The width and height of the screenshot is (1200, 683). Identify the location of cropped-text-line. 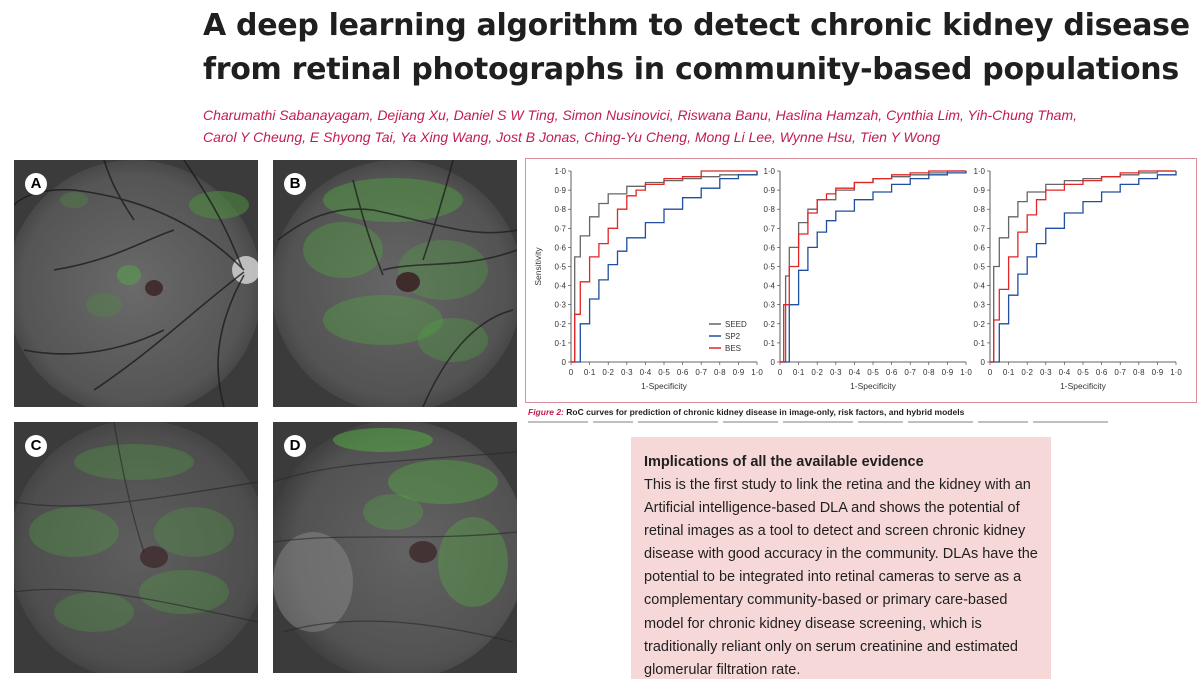
(858, 422).